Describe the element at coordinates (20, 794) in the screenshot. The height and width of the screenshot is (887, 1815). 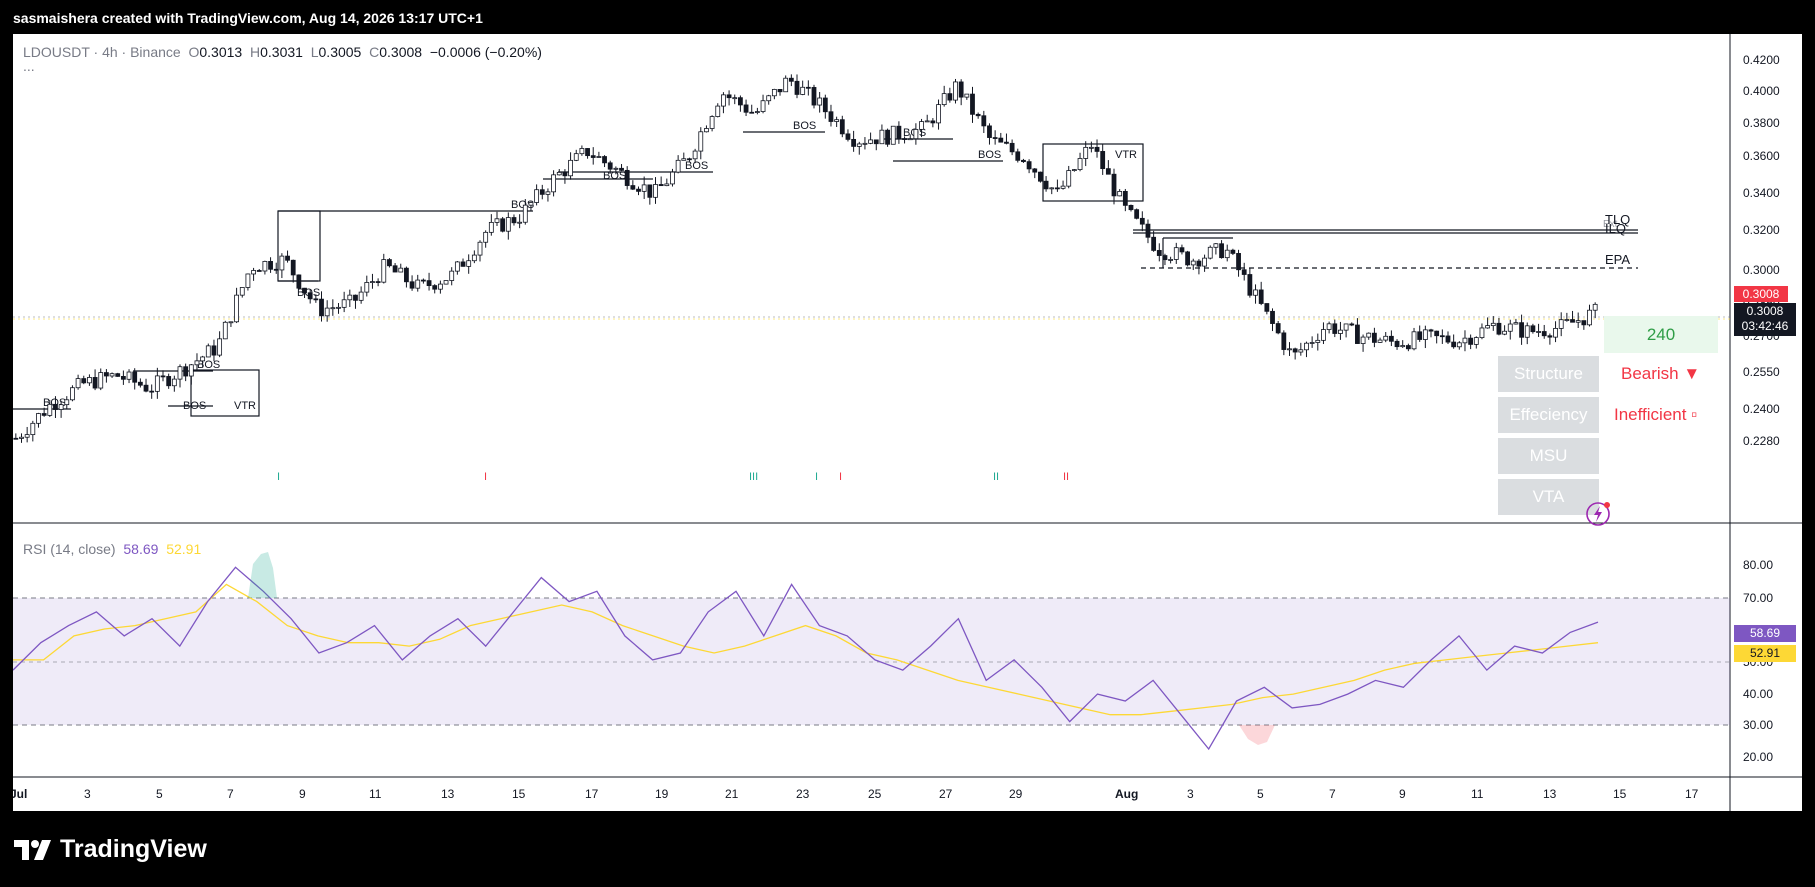
I see `time-axis-label: Jul` at that location.